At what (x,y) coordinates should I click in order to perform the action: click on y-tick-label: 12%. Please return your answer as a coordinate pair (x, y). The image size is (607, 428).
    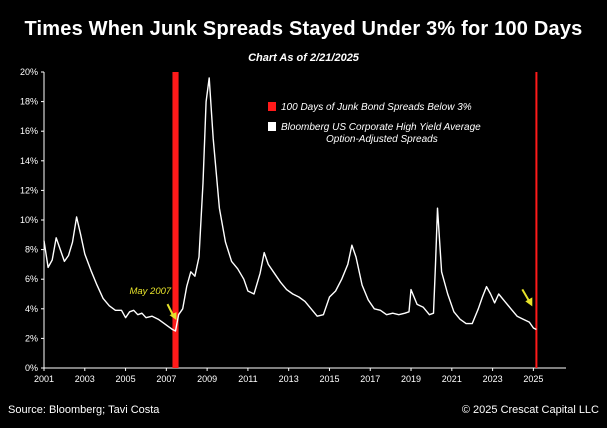
    Looking at the image, I should click on (29, 190).